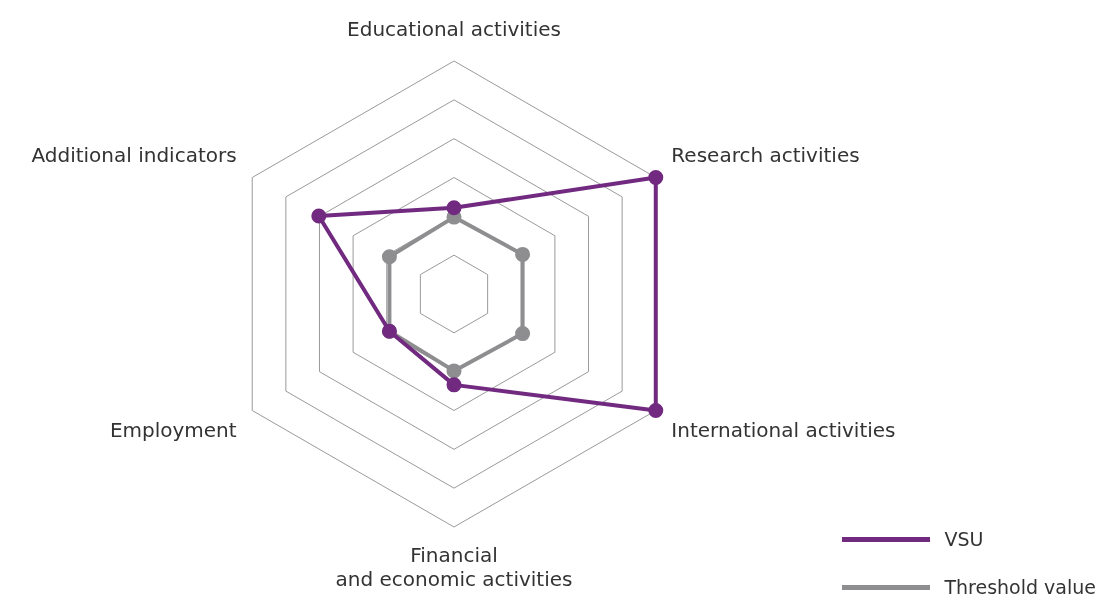 The width and height of the screenshot is (1104, 611). Describe the element at coordinates (783, 429) in the screenshot. I see `spoke-label: International activities` at that location.